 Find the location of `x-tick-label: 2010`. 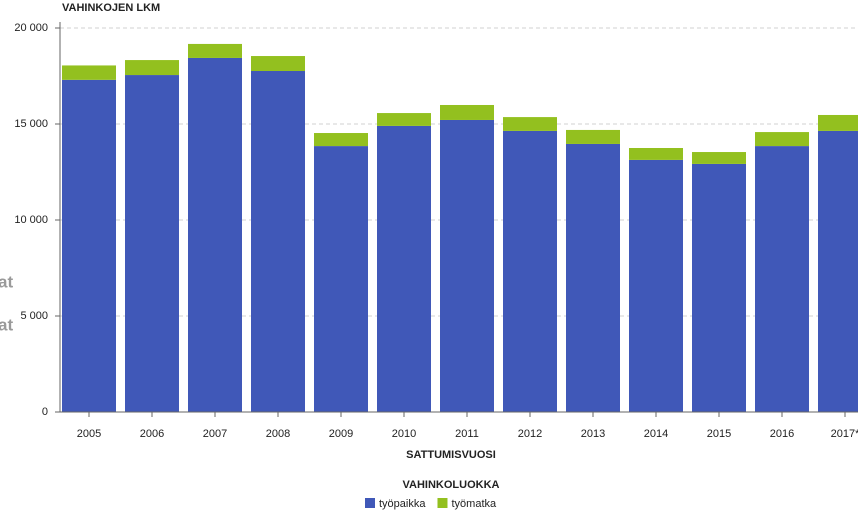

x-tick-label: 2010 is located at coordinates (404, 434).